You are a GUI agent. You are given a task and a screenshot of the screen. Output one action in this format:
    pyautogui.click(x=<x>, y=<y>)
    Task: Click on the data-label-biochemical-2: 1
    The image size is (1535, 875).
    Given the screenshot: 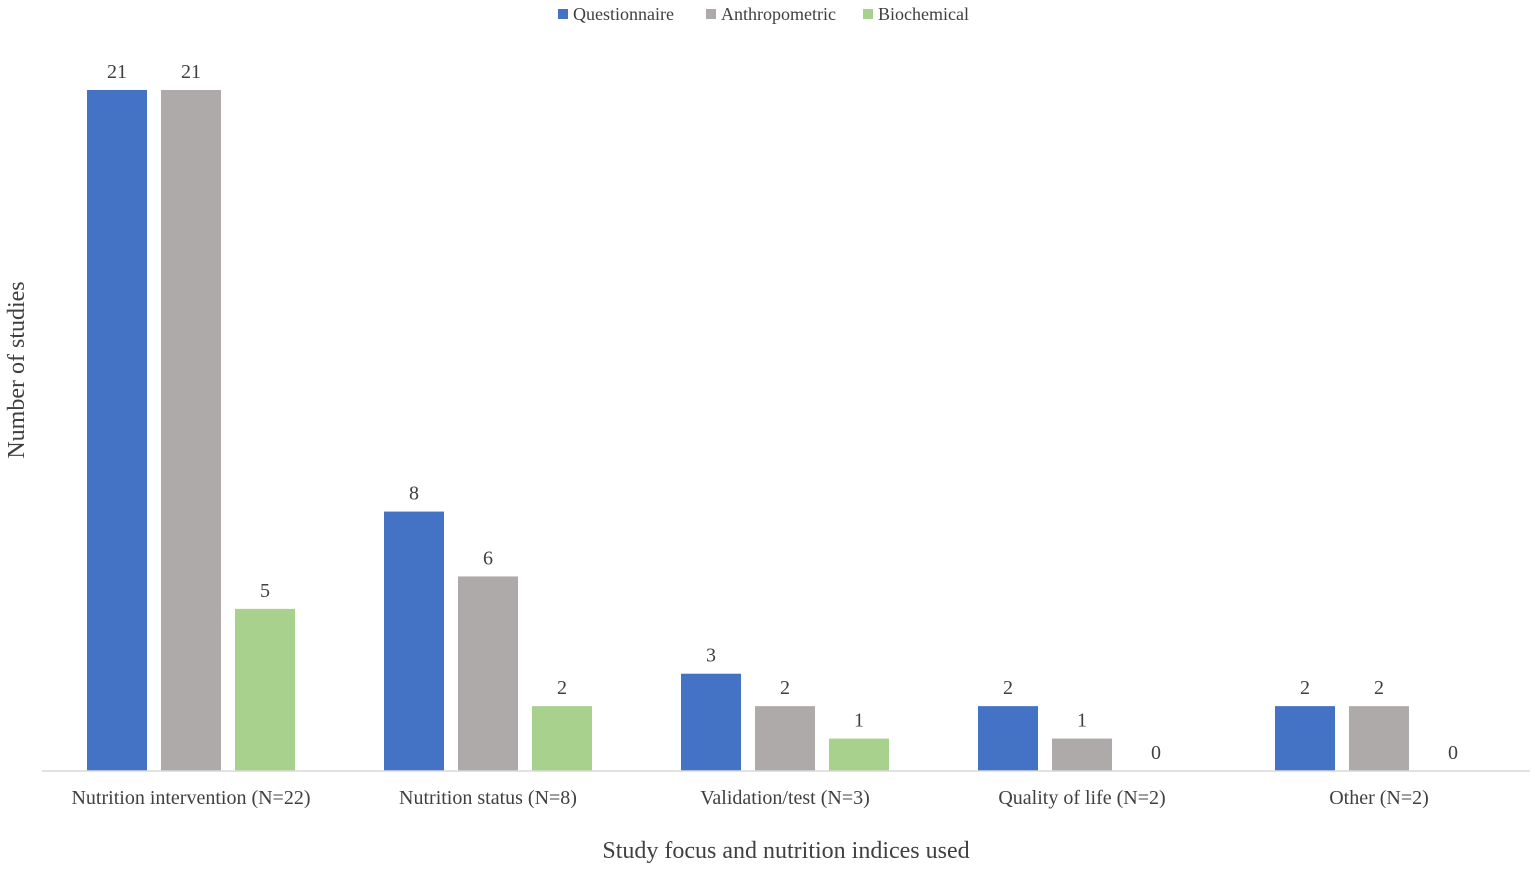 What is the action you would take?
    pyautogui.click(x=859, y=721)
    